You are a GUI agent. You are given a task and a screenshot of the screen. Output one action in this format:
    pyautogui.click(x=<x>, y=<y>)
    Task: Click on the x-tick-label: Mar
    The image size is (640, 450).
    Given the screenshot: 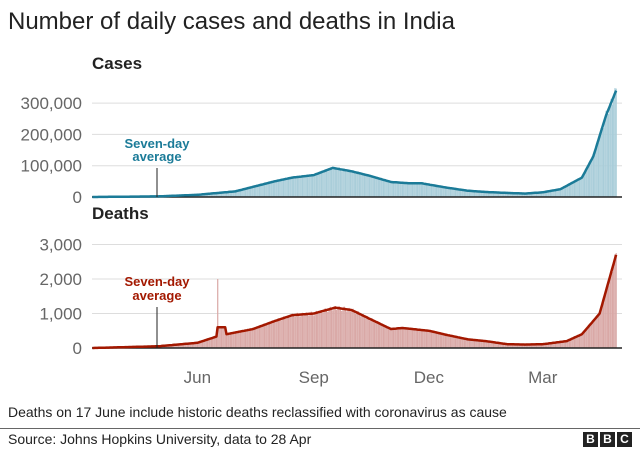 What is the action you would take?
    pyautogui.click(x=543, y=377)
    